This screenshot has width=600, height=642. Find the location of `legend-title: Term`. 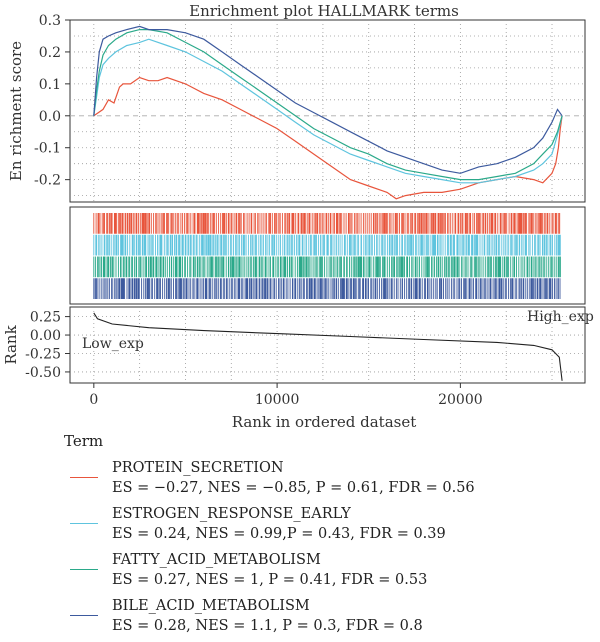

legend-title: Term is located at coordinates (84, 441).